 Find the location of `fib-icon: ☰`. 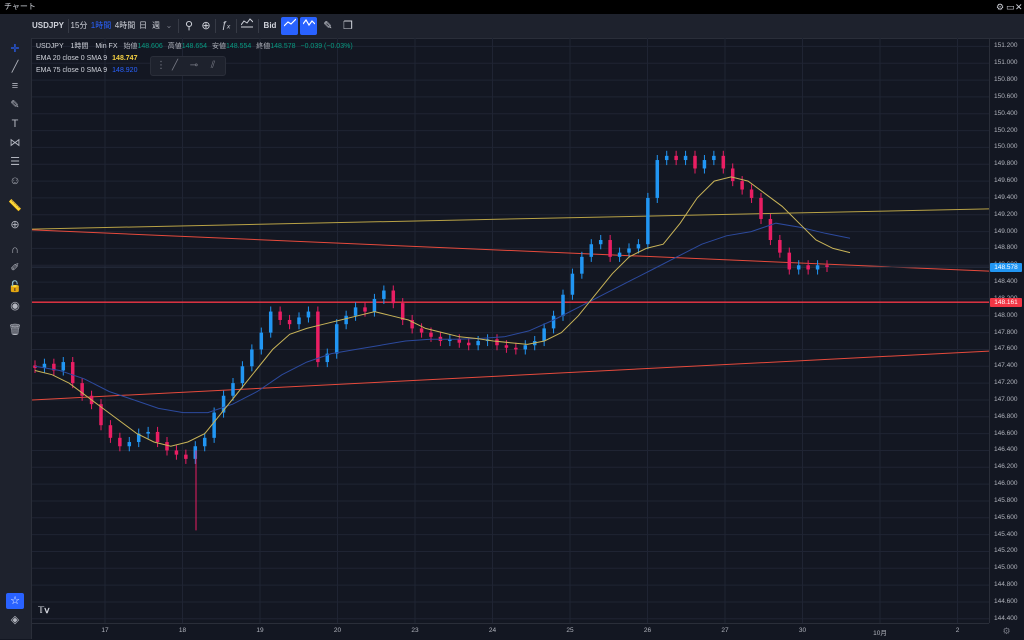

fib-icon: ☰ is located at coordinates (15, 162).